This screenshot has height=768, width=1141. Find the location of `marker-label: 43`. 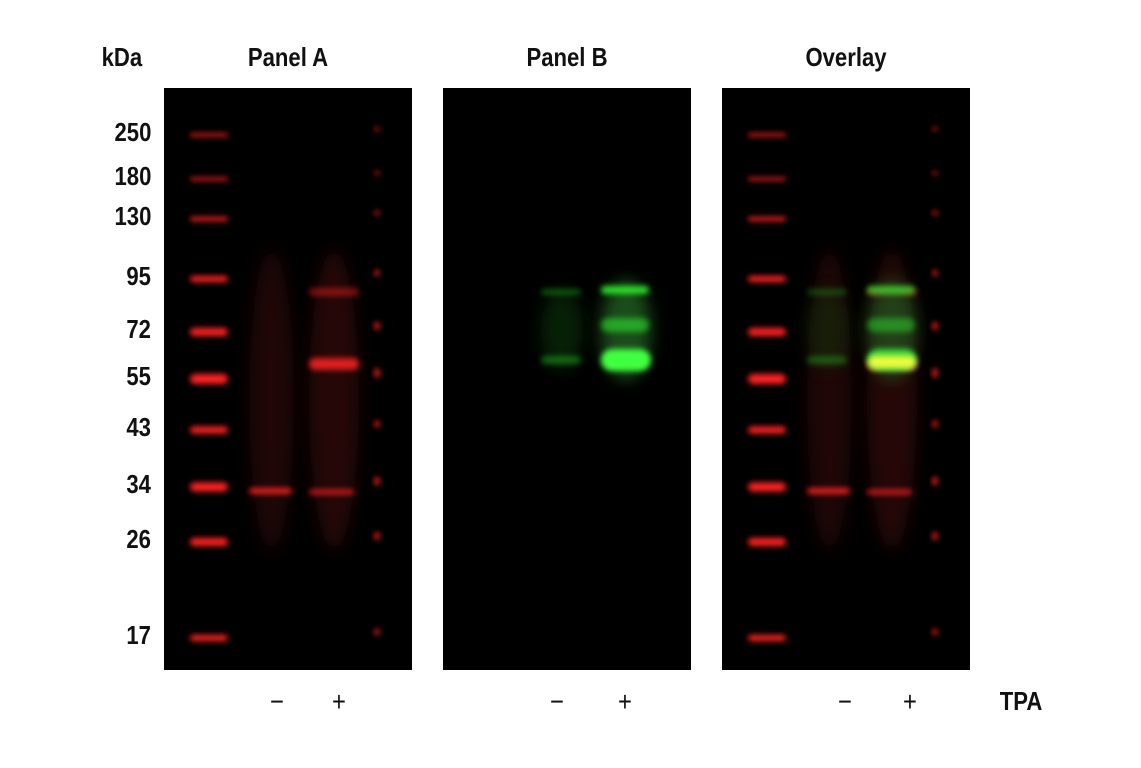

marker-label: 43 is located at coordinates (138, 427).